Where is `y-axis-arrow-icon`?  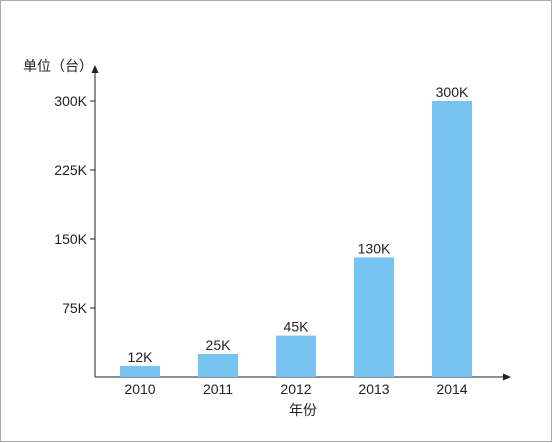
y-axis-arrow-icon is located at coordinates (95, 69).